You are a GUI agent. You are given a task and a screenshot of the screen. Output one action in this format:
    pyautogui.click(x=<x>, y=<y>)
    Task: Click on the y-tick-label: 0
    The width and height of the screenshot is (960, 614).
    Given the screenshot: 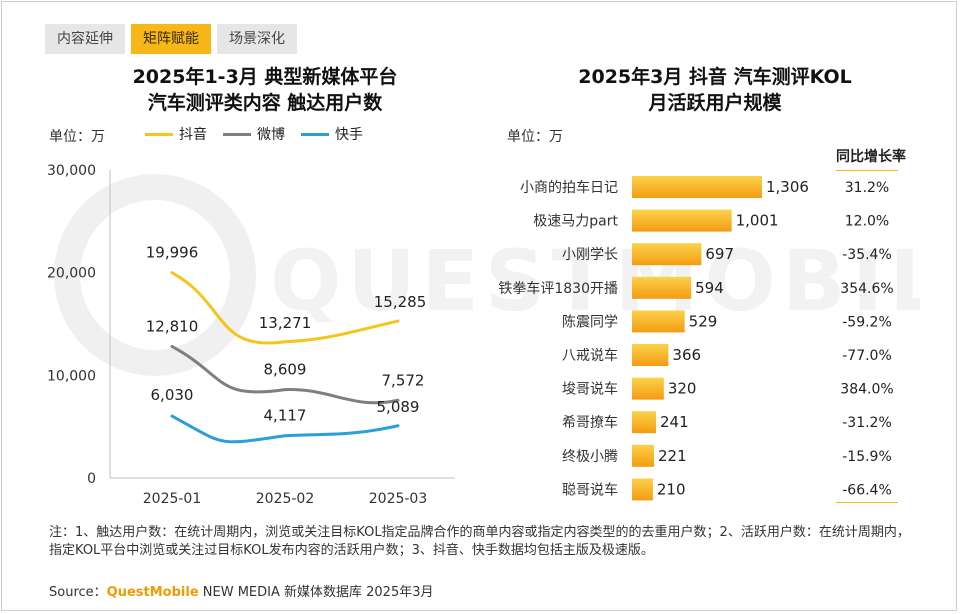 What is the action you would take?
    pyautogui.click(x=91, y=479)
    